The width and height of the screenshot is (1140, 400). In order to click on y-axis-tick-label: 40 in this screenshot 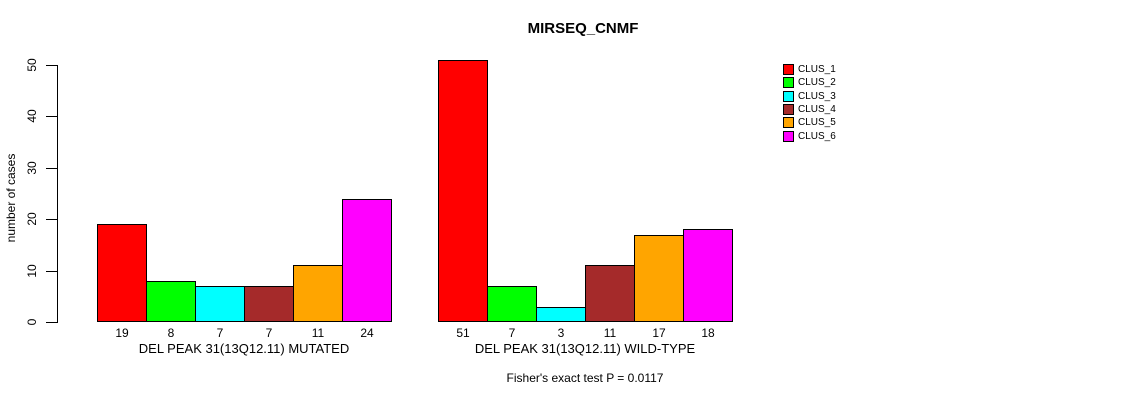, I will do `click(32, 116)`.